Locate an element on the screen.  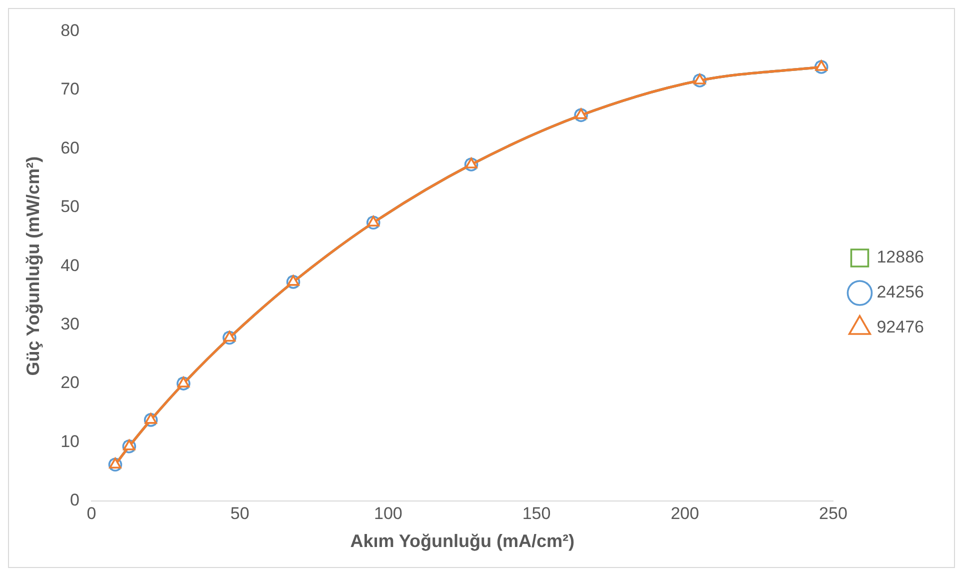
y-tick-label: 20 is located at coordinates (70, 382).